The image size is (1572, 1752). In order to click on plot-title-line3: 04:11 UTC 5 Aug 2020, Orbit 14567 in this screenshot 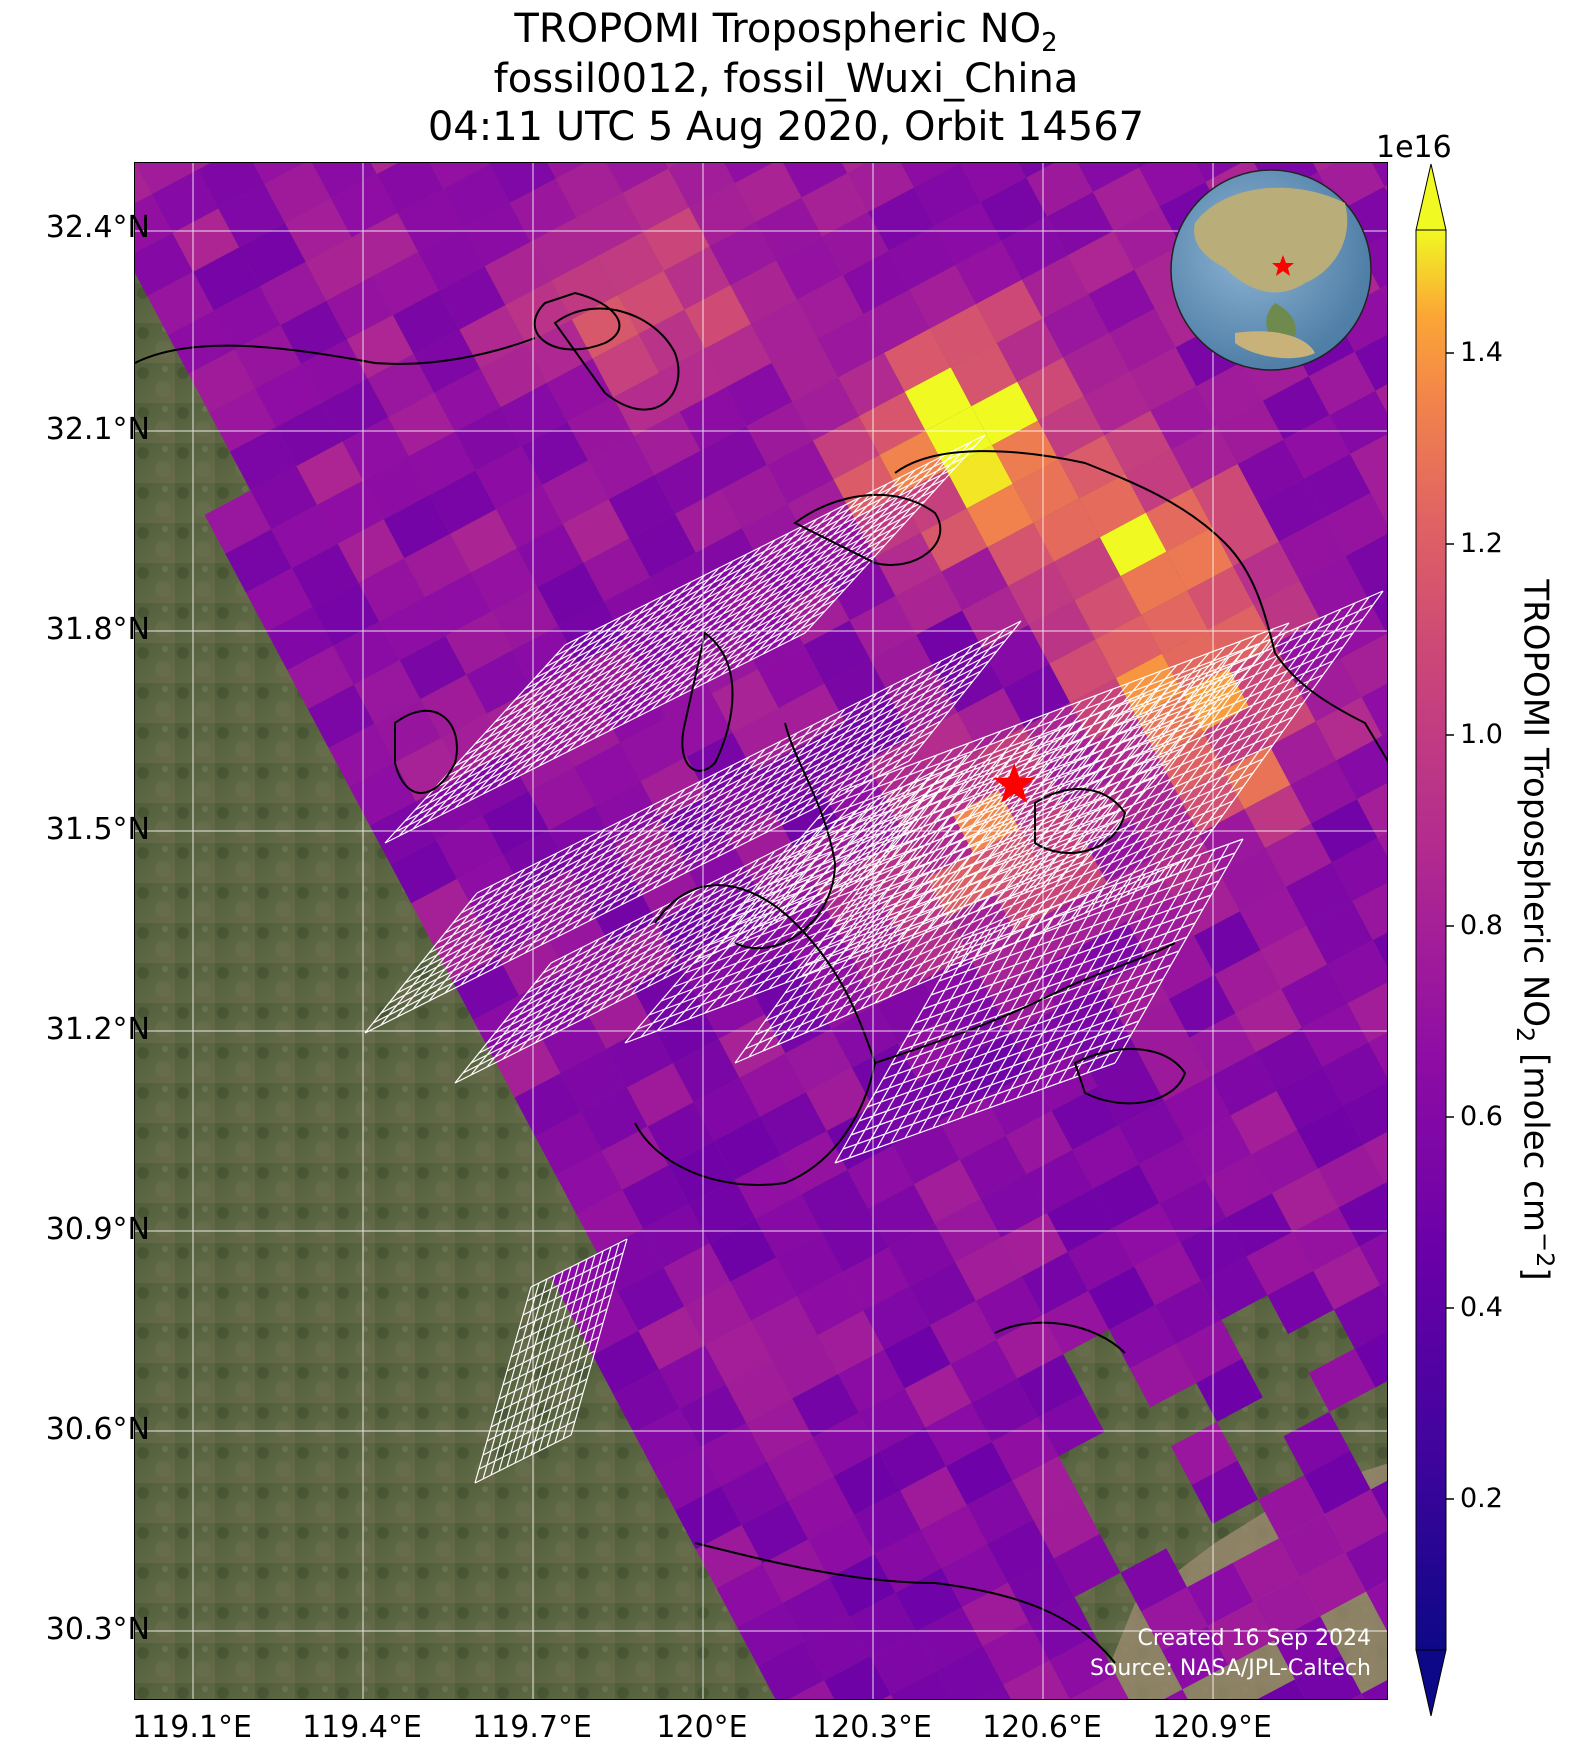, I will do `click(786, 127)`.